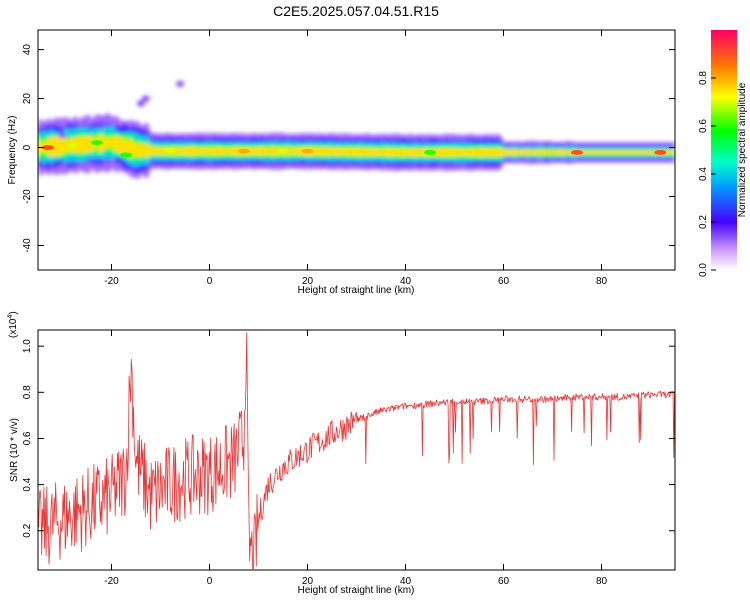 The width and height of the screenshot is (750, 600). I want to click on spectrogram-xtick-label: 60, so click(504, 281).